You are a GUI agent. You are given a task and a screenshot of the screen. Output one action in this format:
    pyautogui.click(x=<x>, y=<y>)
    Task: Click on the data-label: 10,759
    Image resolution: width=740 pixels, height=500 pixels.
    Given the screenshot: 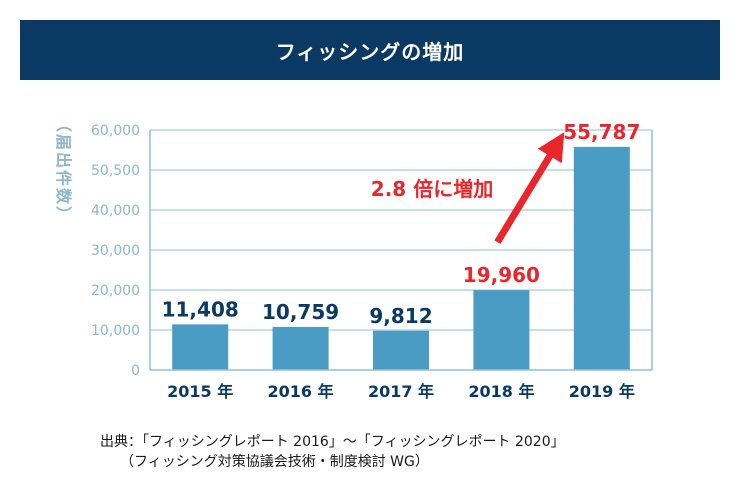 What is the action you would take?
    pyautogui.click(x=300, y=312)
    